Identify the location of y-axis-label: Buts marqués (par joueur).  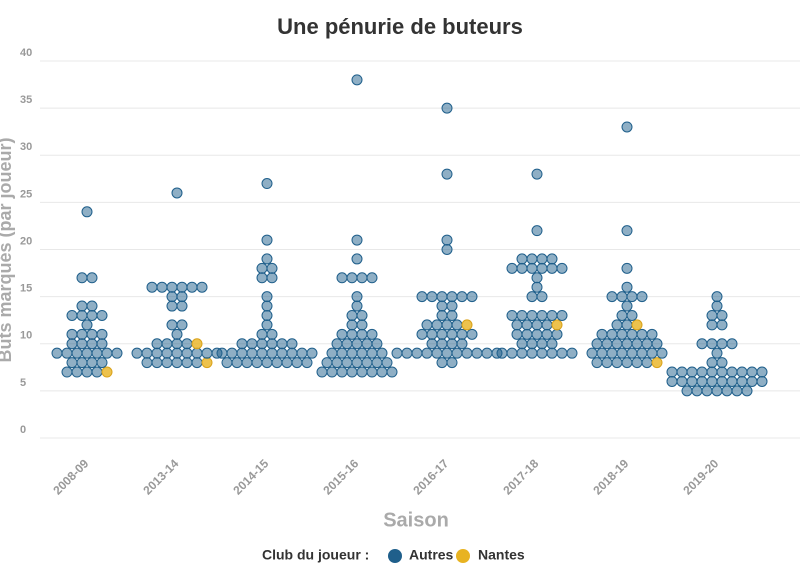
(7, 249).